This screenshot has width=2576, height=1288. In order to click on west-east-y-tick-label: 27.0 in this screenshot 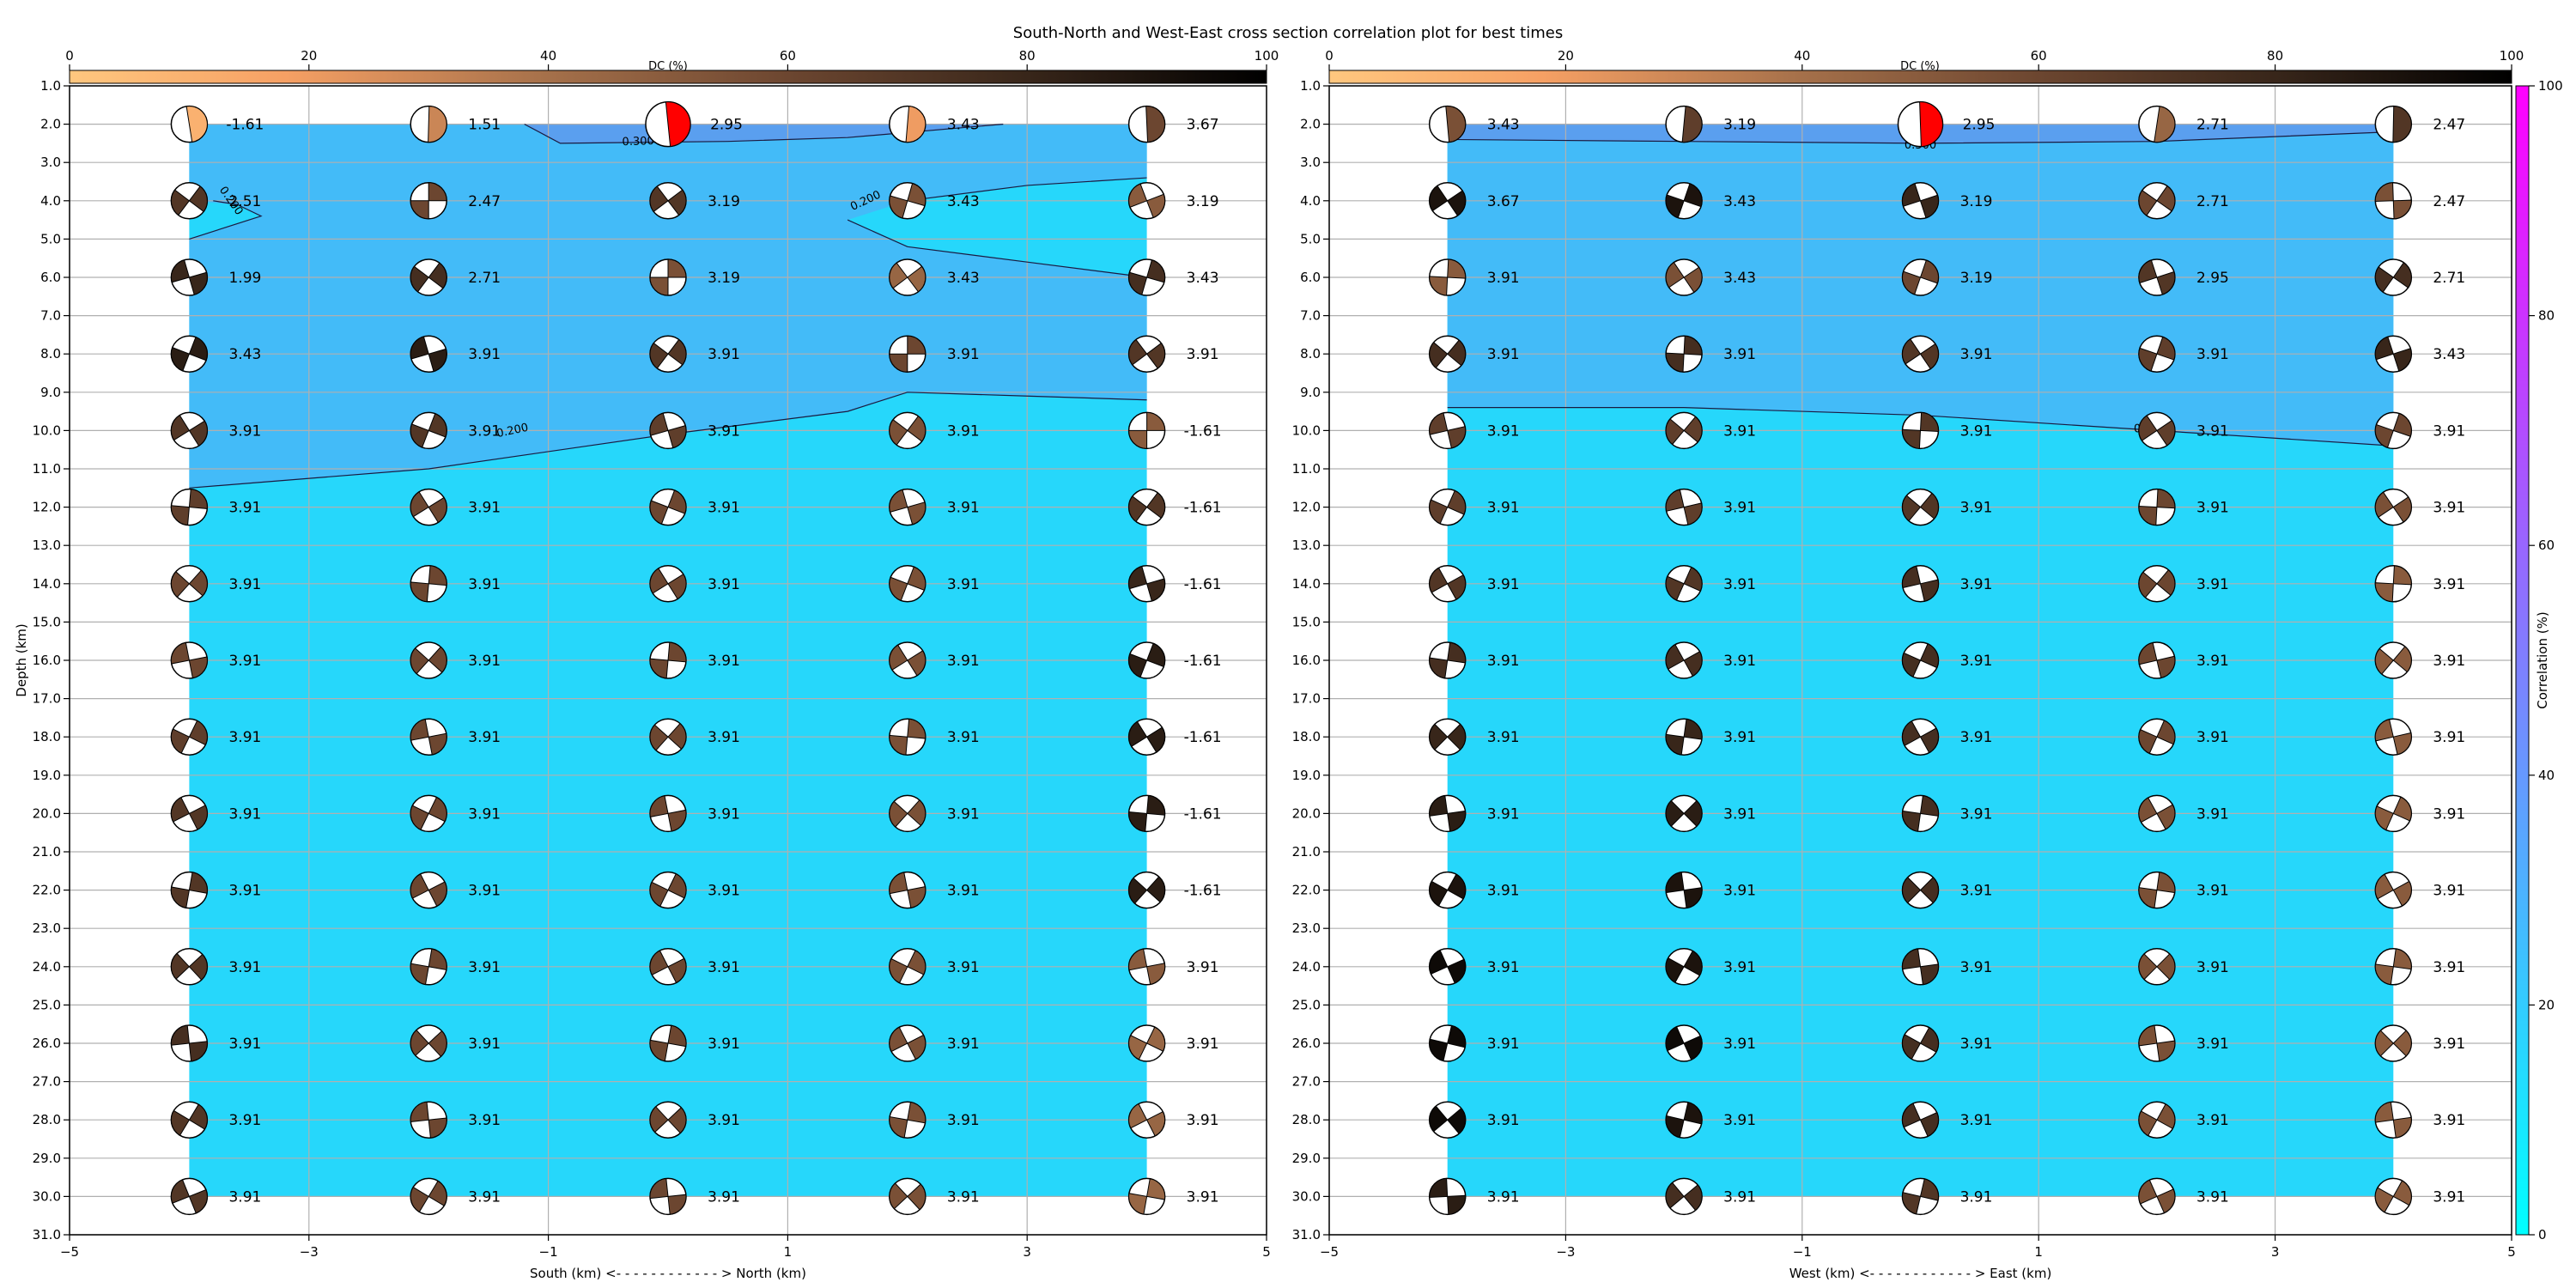, I will do `click(1306, 1082)`.